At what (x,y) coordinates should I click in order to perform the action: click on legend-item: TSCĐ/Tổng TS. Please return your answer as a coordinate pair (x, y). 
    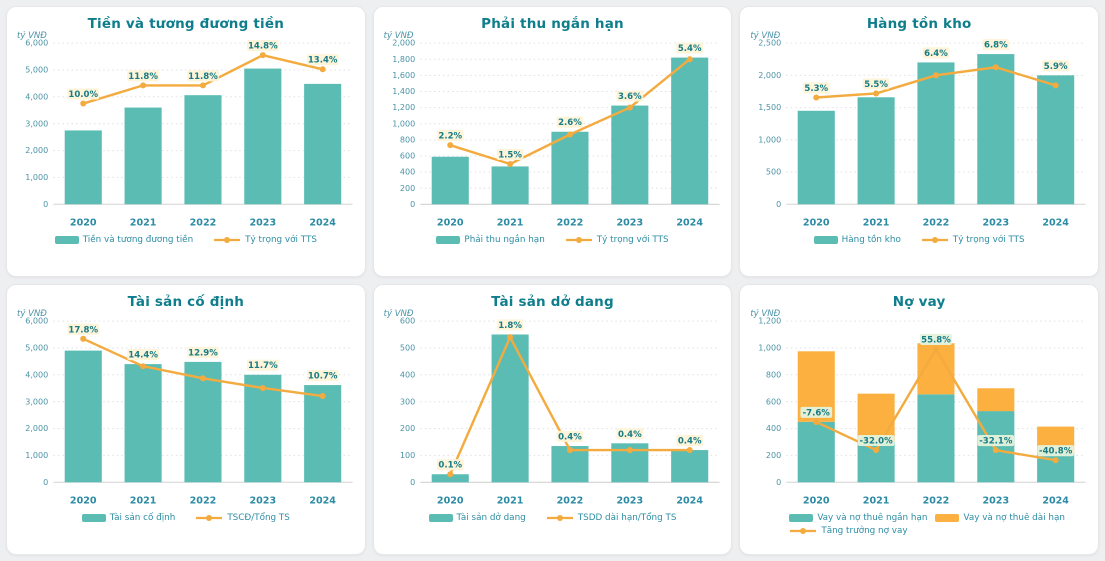
    Looking at the image, I should click on (242, 518).